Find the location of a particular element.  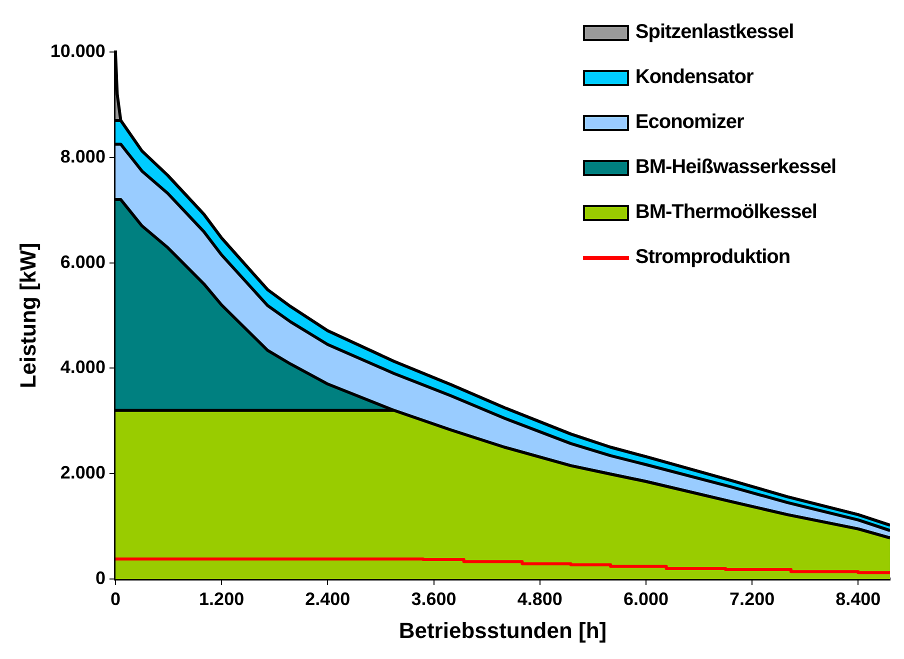

y-tick-label: 8.000 is located at coordinates (83, 156).